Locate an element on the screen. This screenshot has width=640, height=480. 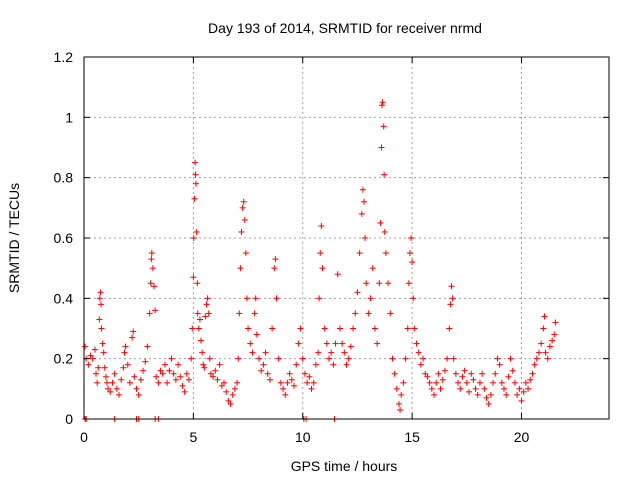
y-tick-label: 0.2 is located at coordinates (64, 359).